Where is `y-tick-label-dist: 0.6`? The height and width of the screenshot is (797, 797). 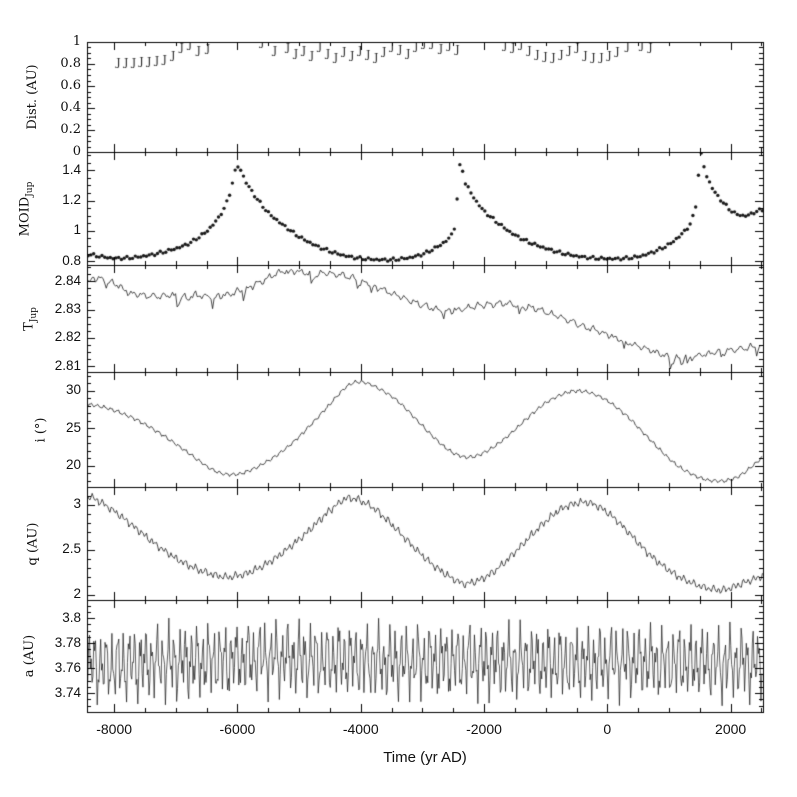
y-tick-label-dist: 0.6 is located at coordinates (70, 85).